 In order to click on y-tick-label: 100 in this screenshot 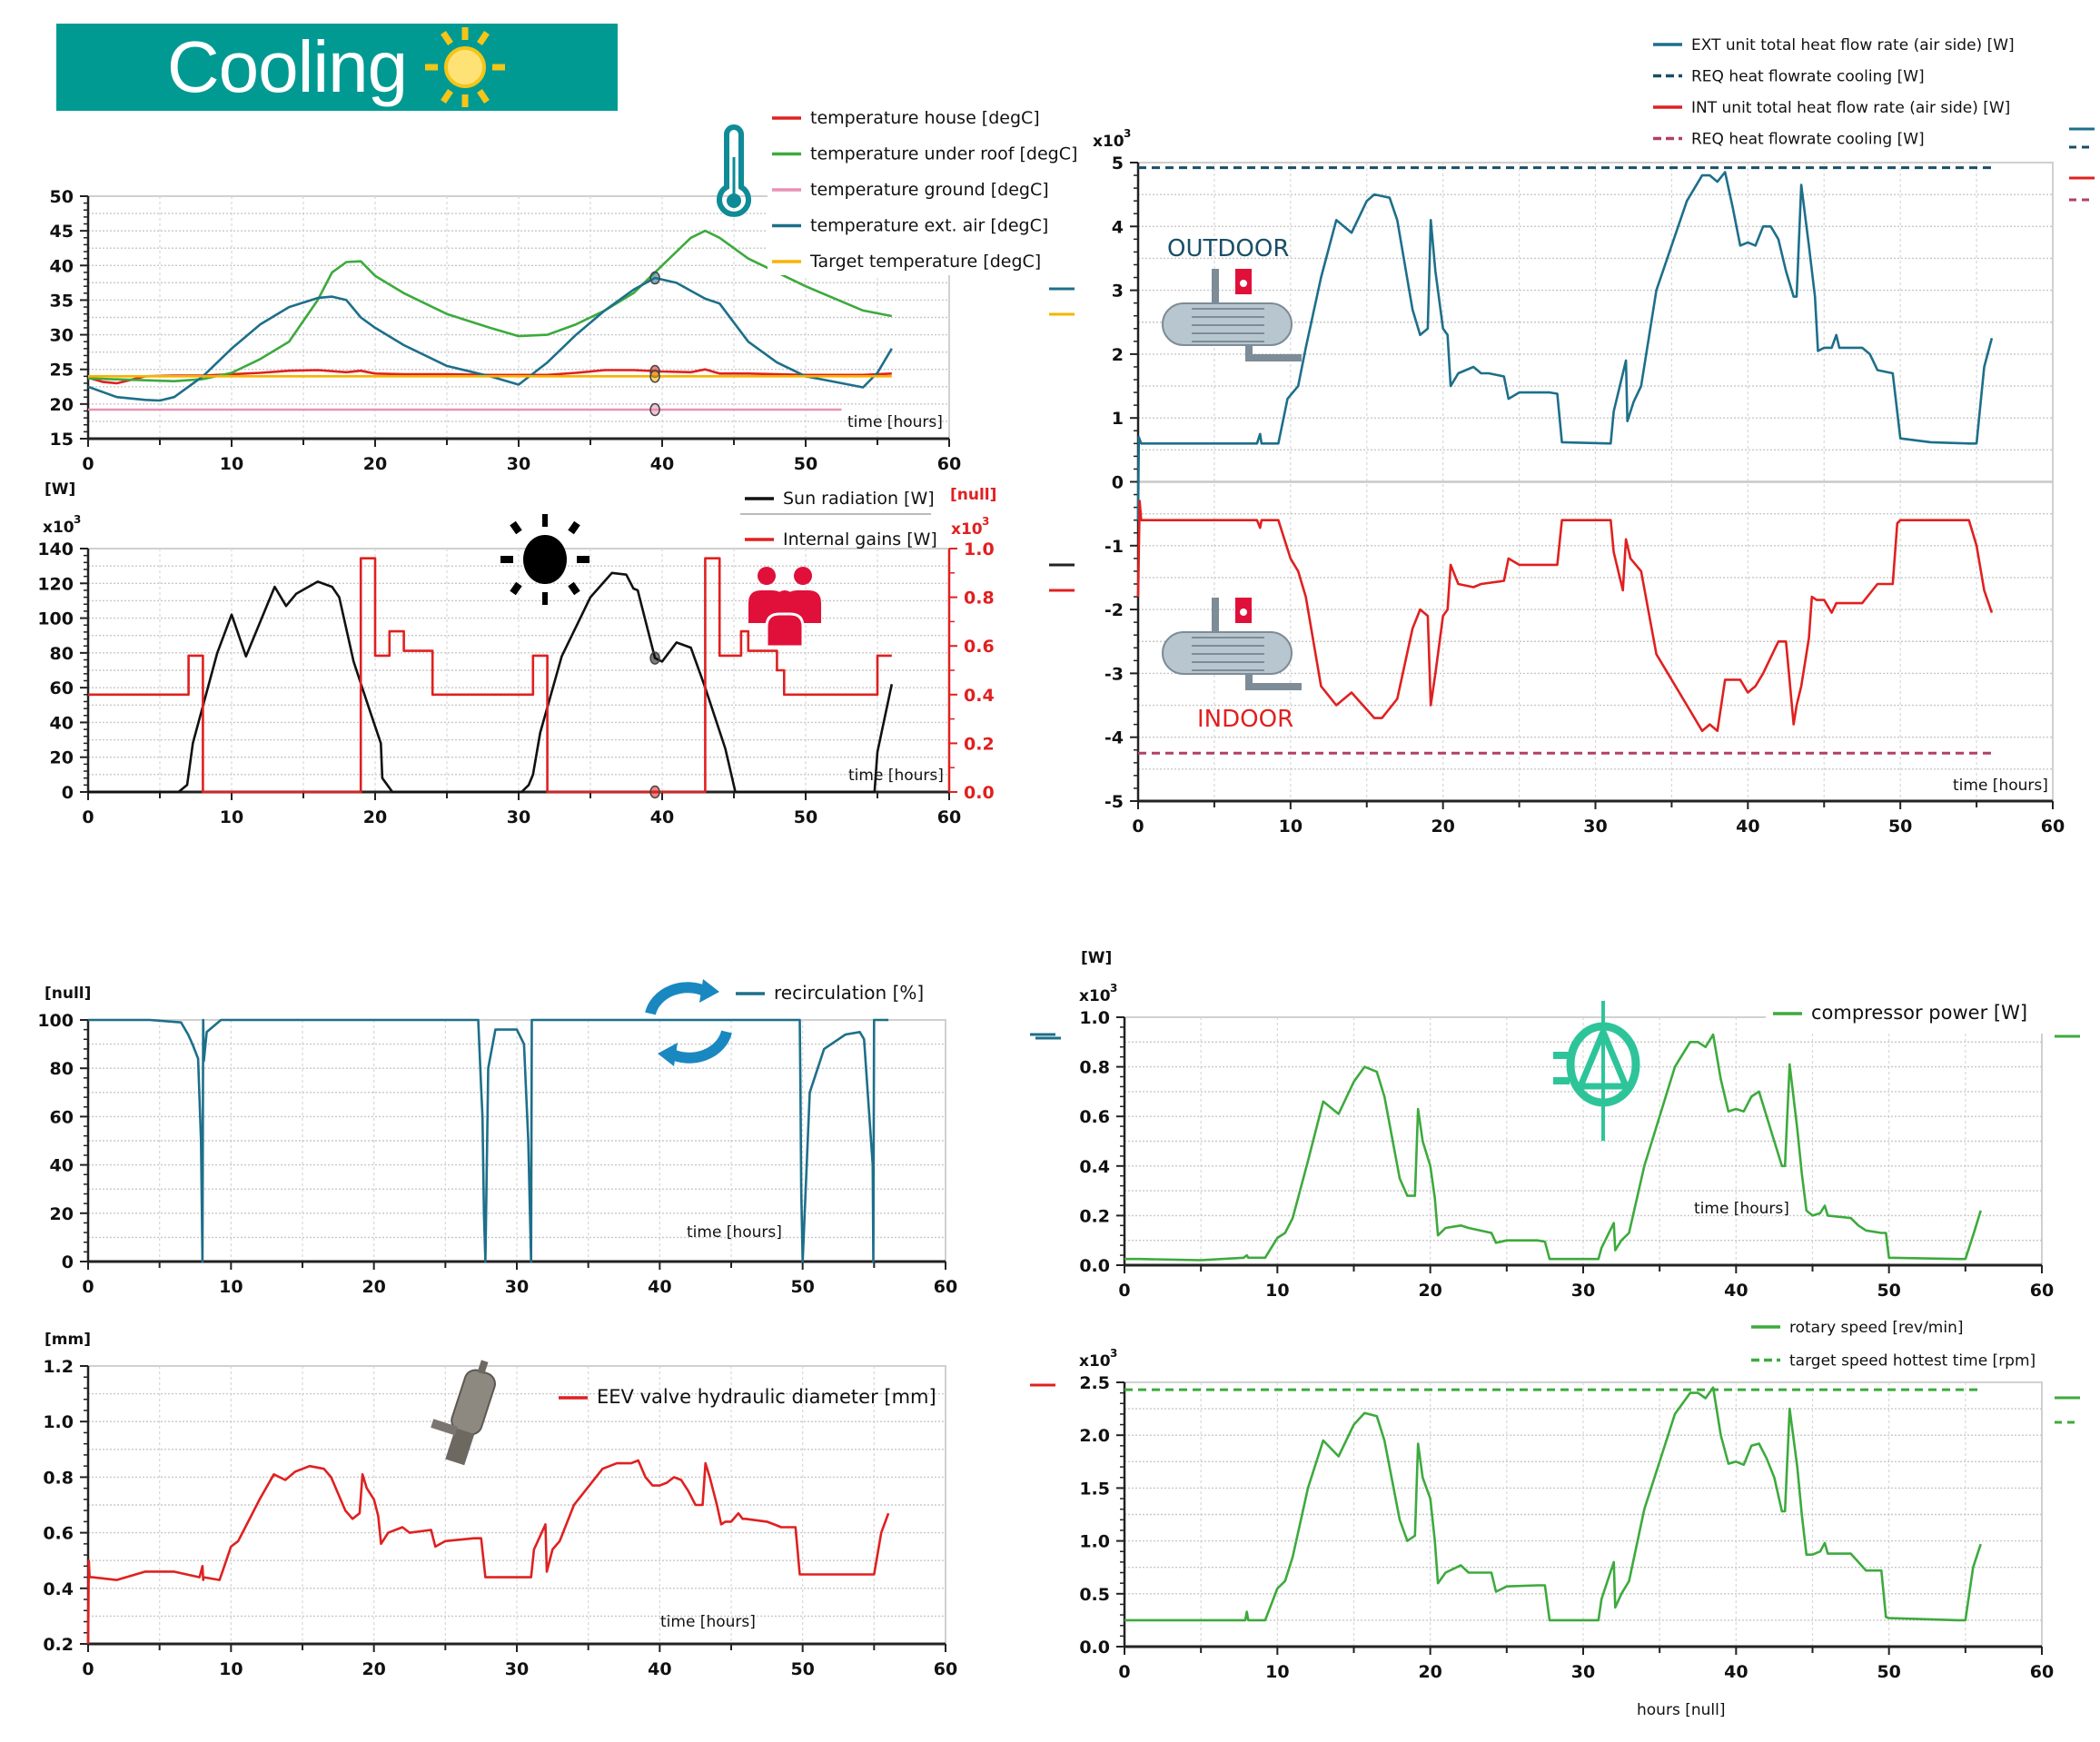, I will do `click(55, 619)`.